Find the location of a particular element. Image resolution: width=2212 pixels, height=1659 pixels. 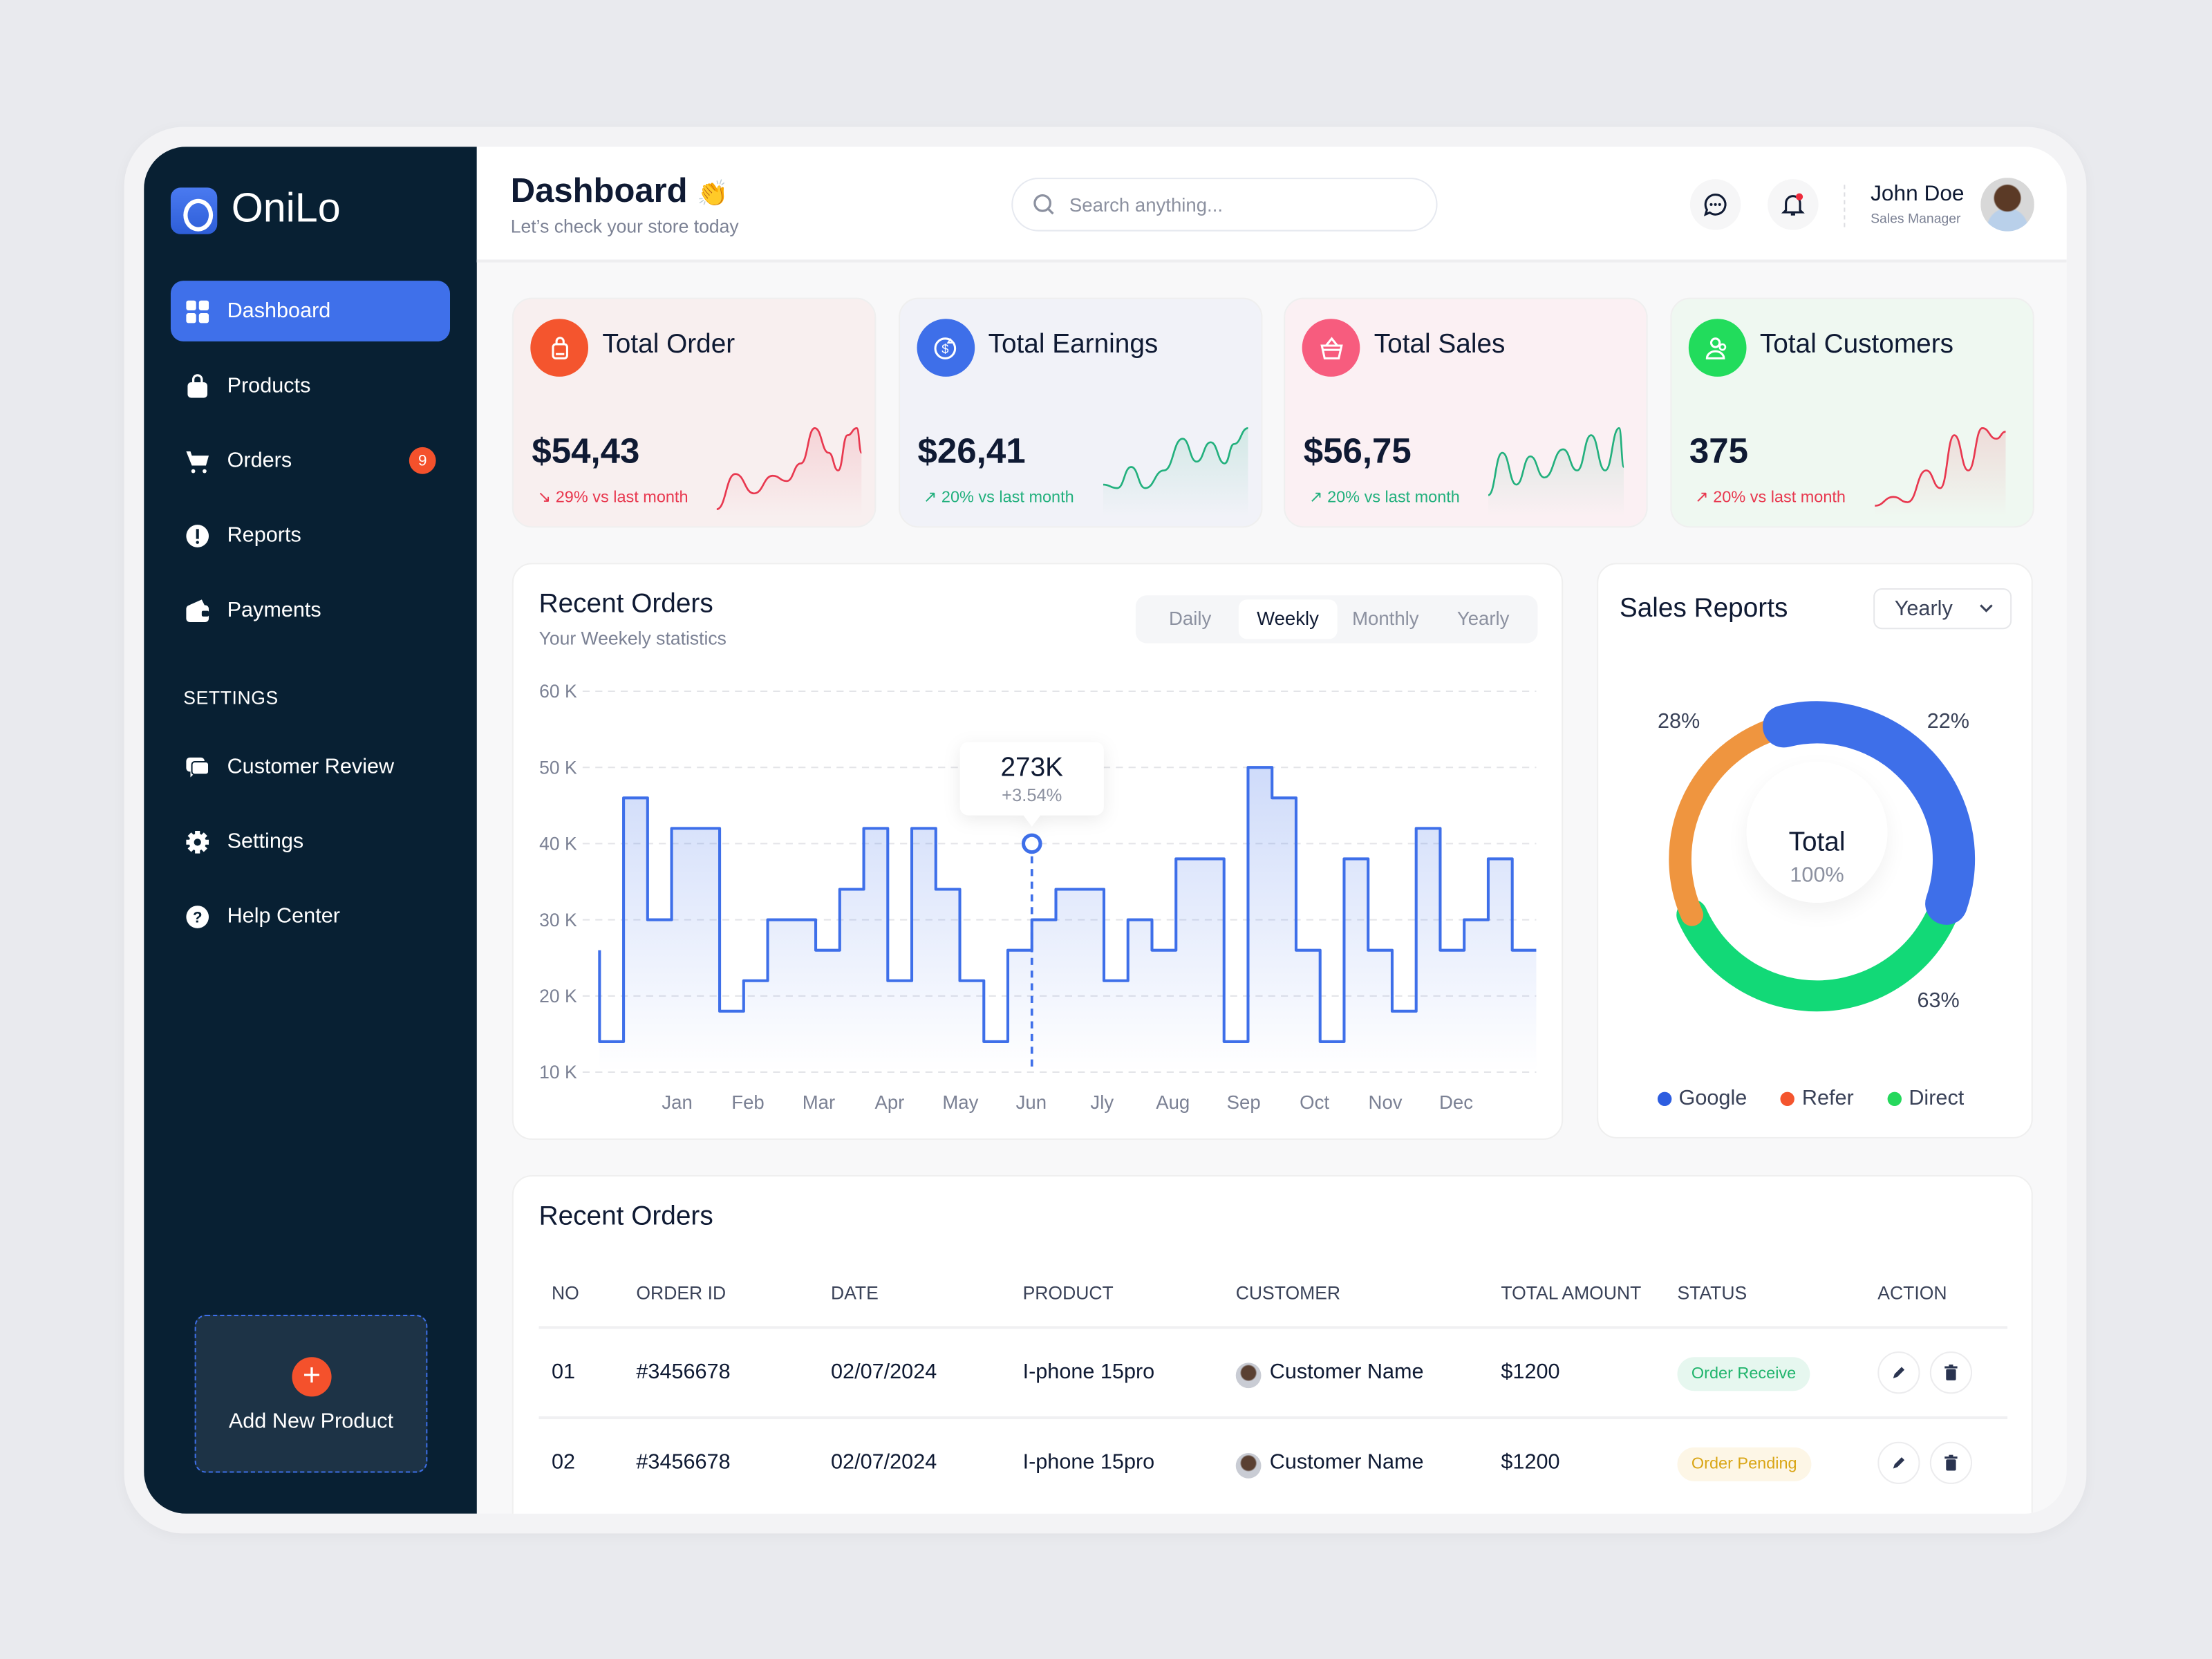

sidebar-item-reports: Reports is located at coordinates (310, 535).